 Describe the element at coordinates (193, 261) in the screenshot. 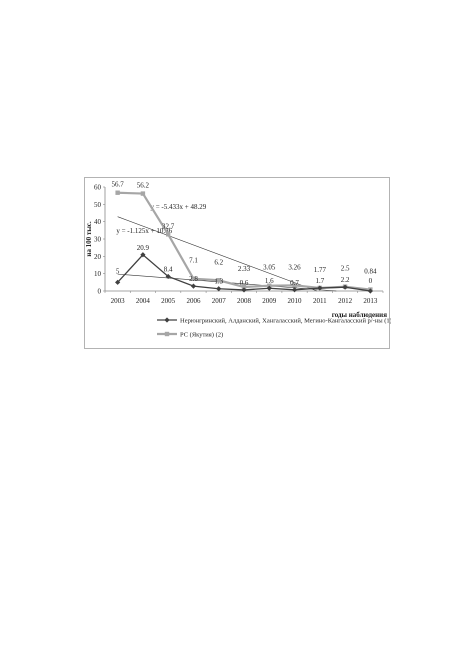

I see `data-label-series-2: 7.1` at that location.